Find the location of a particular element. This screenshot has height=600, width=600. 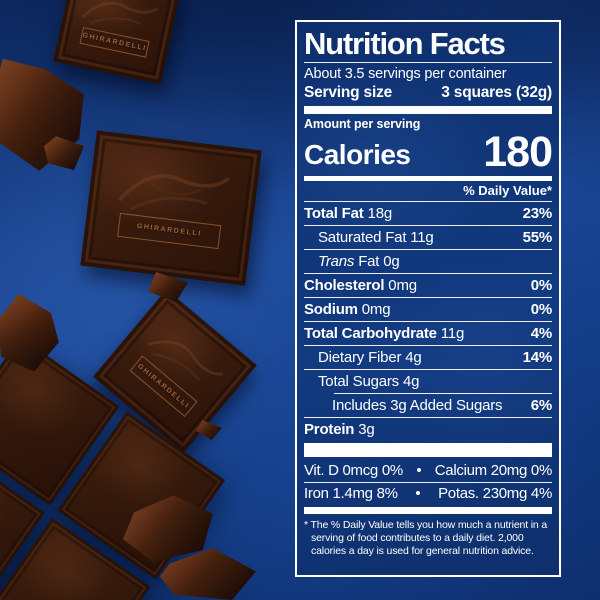

panel-title: Nutrition Facts is located at coordinates (405, 43).